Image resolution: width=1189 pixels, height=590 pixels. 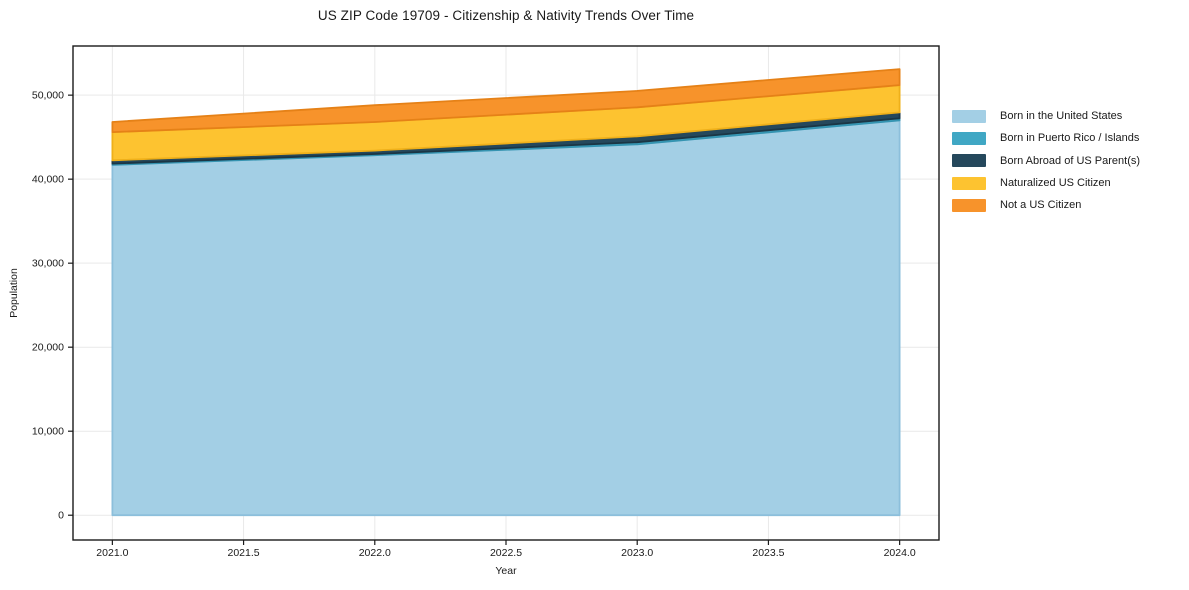 What do you see at coordinates (969, 161) in the screenshot?
I see `legend-swatch-born-abroad` at bounding box center [969, 161].